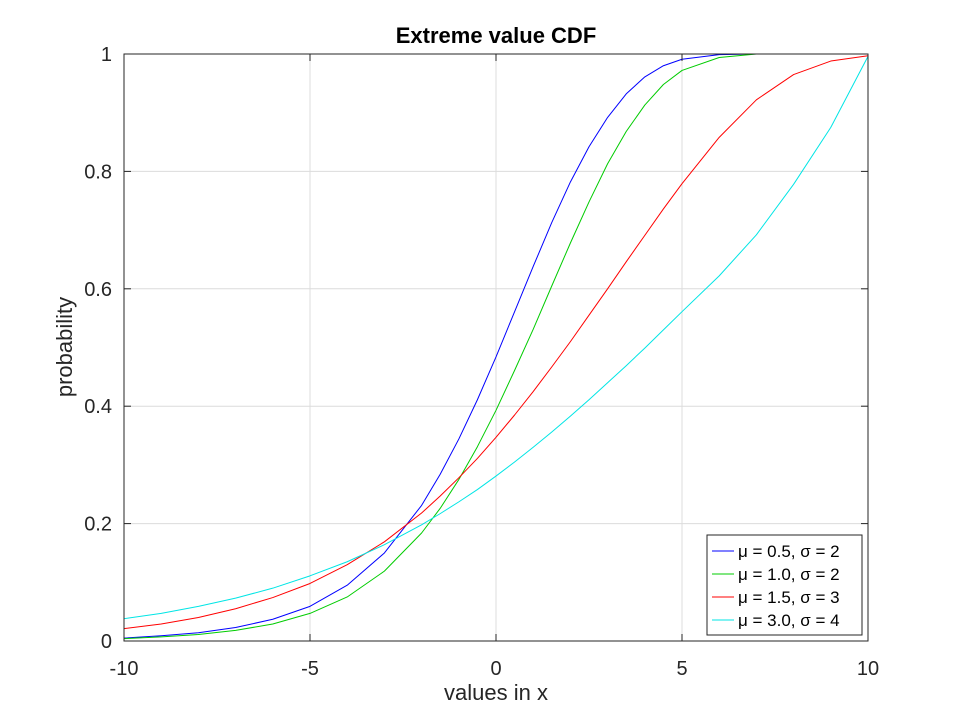  I want to click on legend-box, so click(784, 585).